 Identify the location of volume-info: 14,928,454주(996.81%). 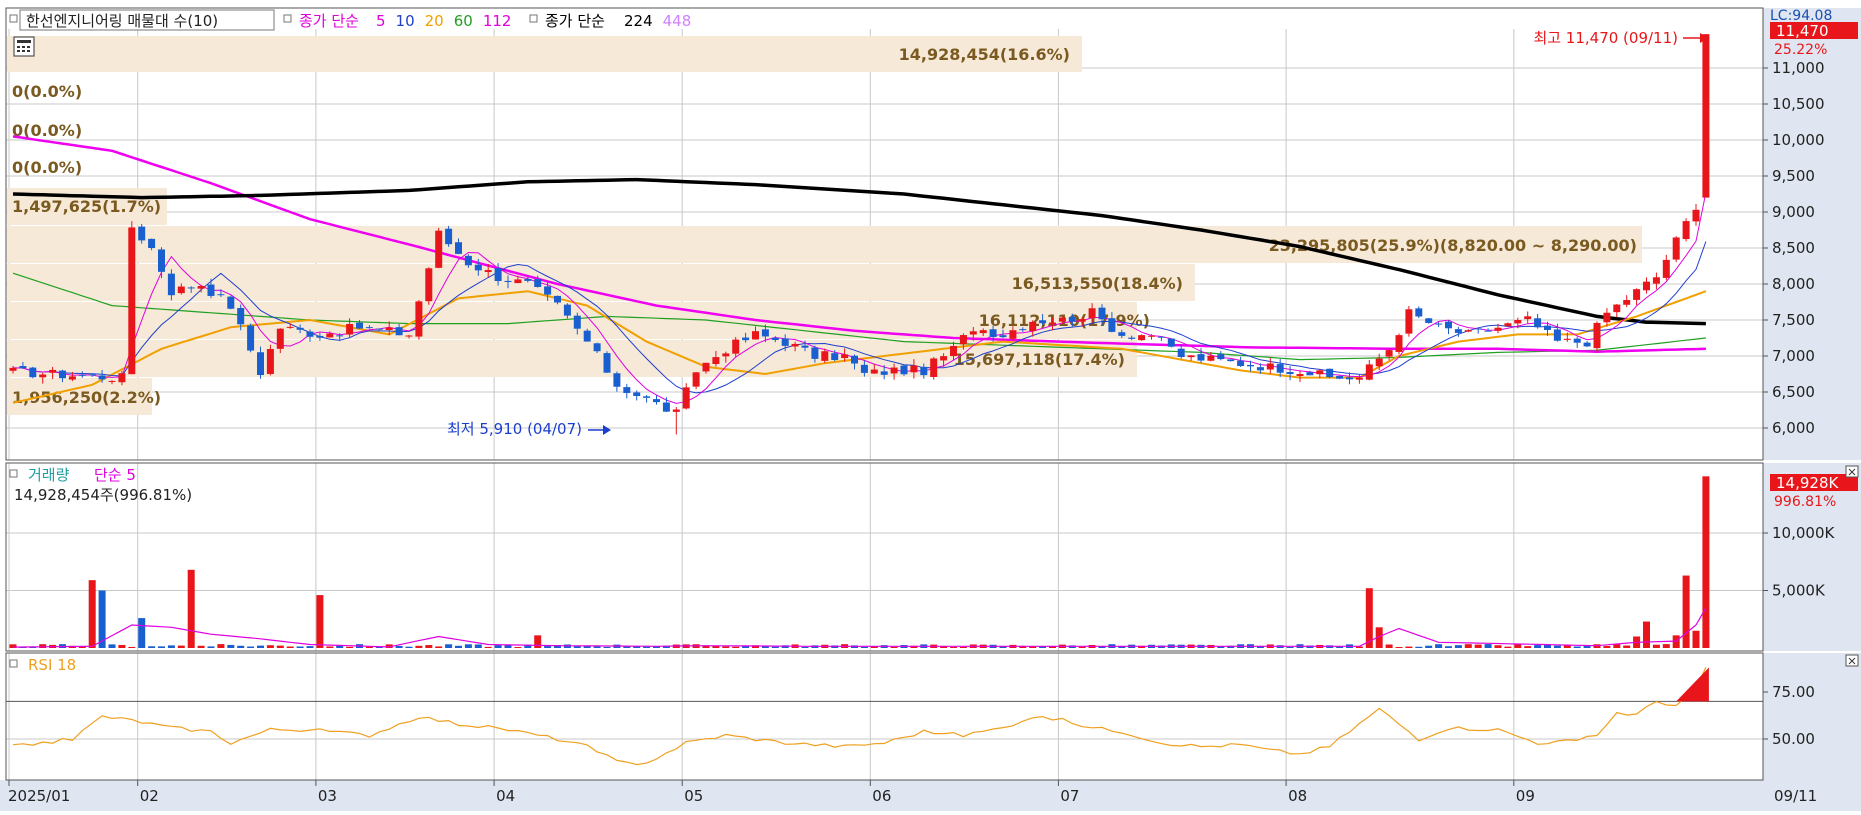
(103, 495).